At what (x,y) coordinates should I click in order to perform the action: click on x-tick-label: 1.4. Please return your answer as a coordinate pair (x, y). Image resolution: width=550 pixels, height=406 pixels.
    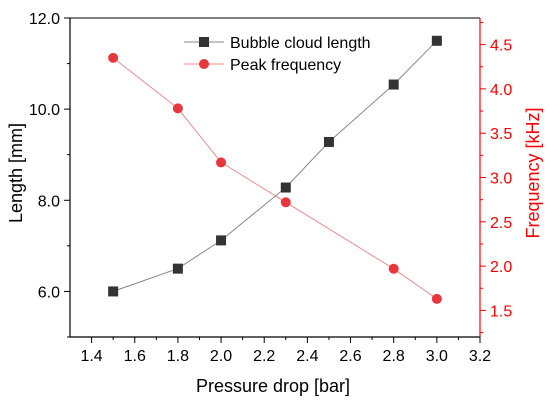
    Looking at the image, I should click on (91, 356).